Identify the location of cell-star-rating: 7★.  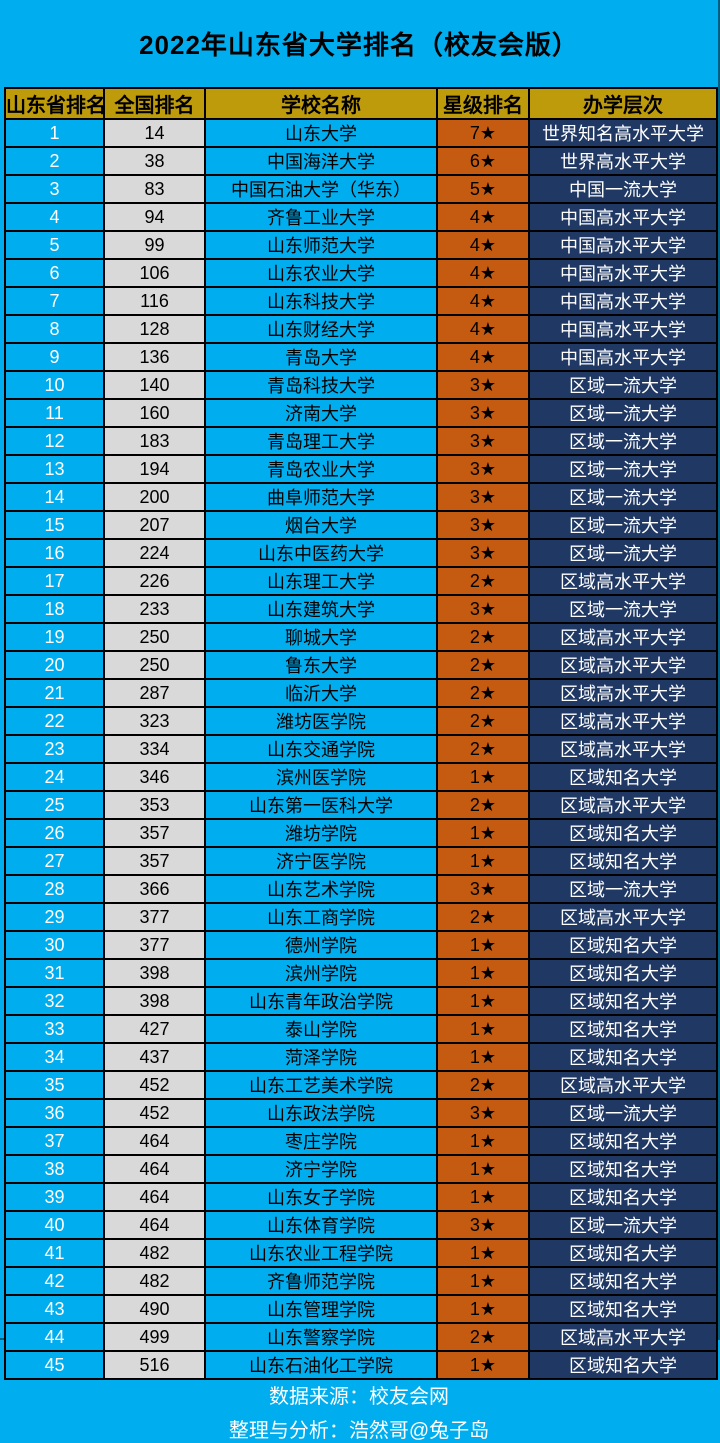
(483, 133).